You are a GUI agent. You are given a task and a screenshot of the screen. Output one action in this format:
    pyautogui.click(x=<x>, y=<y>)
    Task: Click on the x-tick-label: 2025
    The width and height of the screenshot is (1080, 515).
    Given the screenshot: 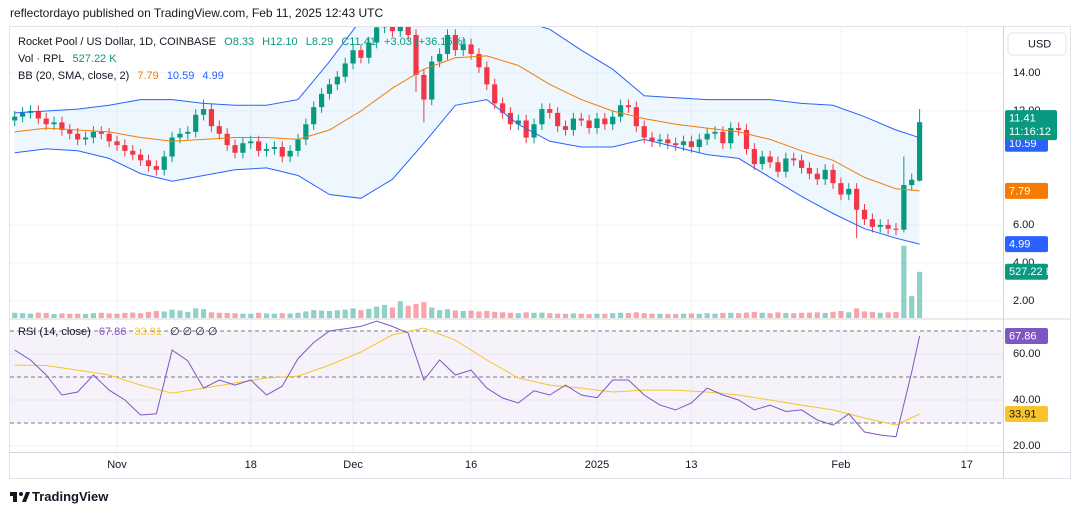 What is the action you would take?
    pyautogui.click(x=597, y=465)
    